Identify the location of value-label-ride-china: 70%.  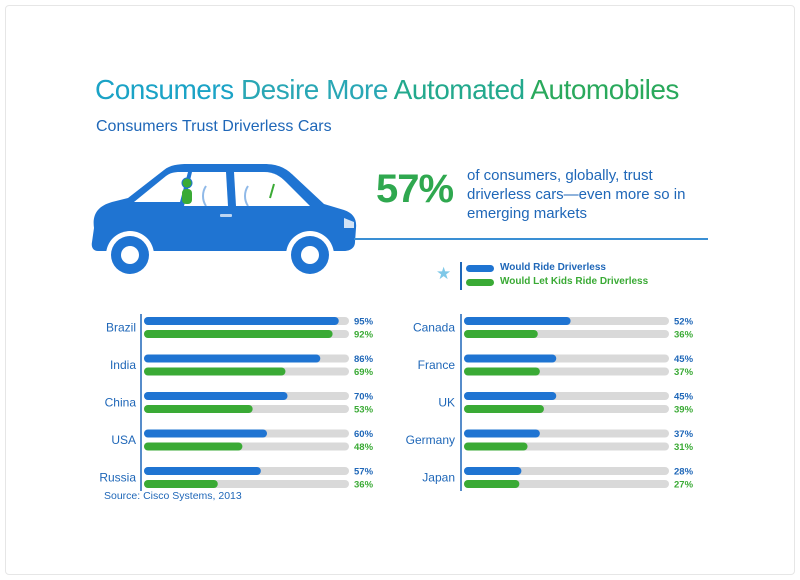
(364, 397).